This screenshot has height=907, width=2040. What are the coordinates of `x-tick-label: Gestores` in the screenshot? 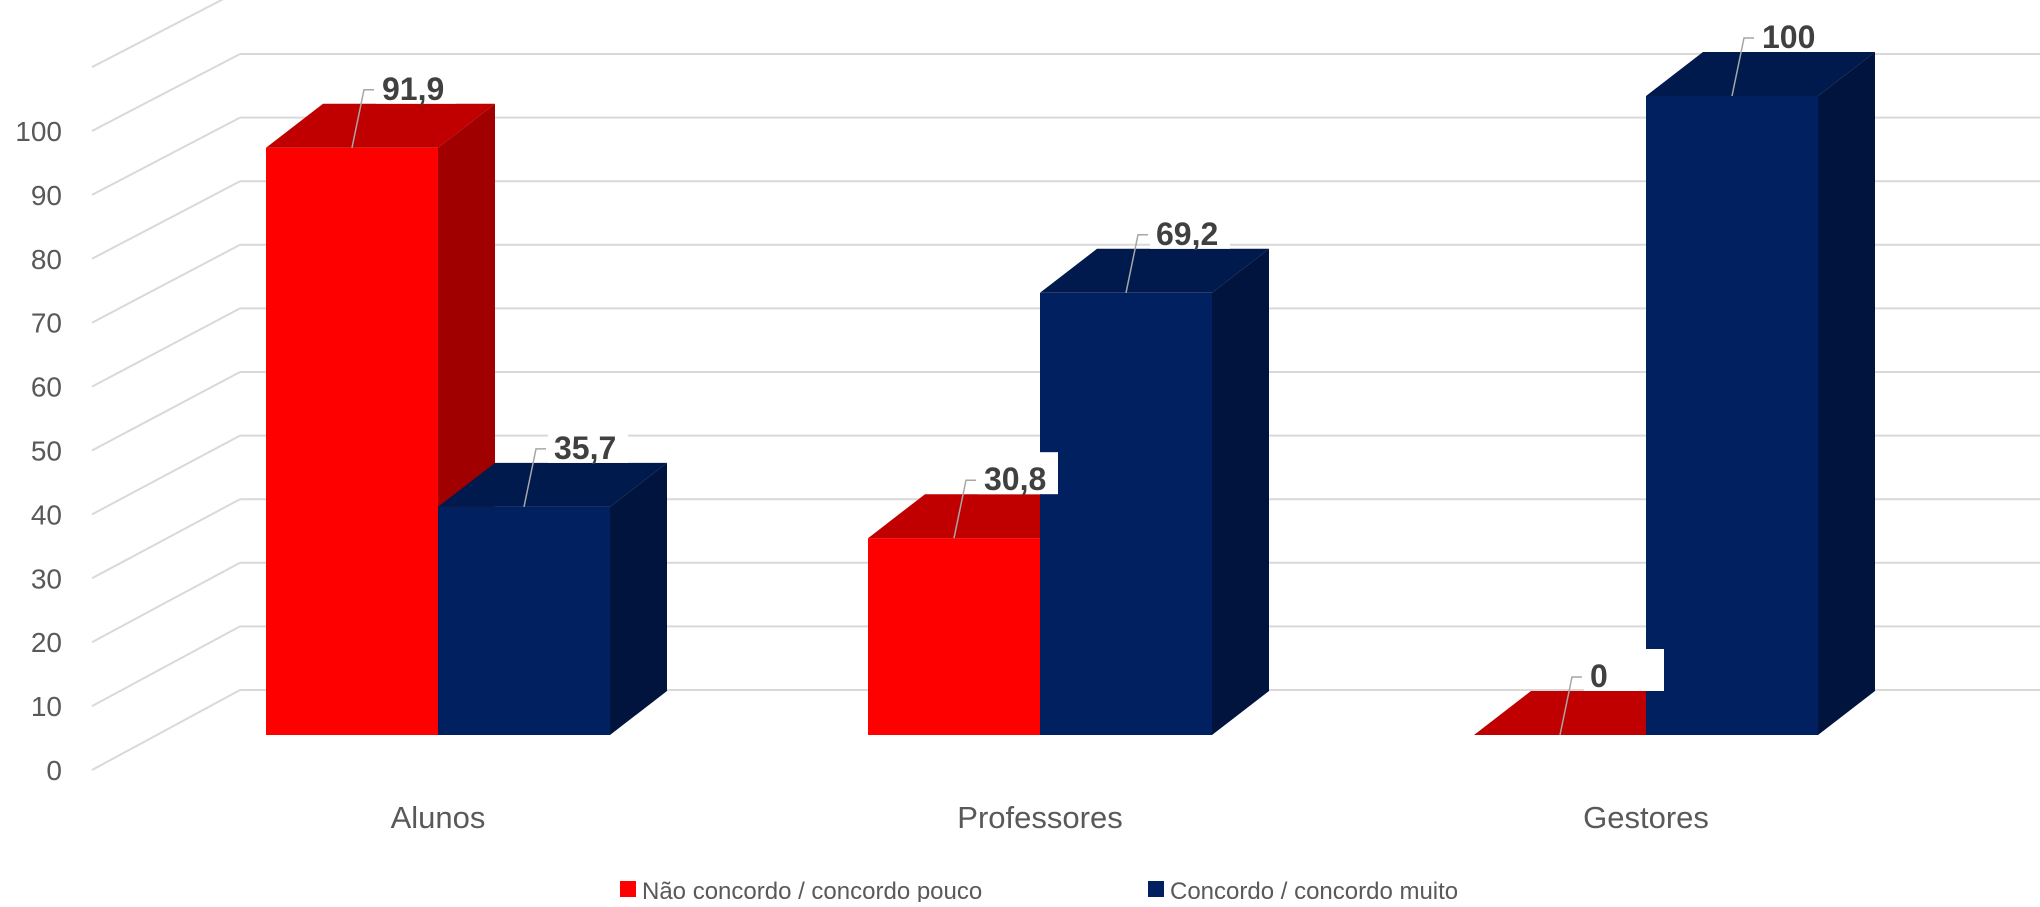 It's located at (1646, 817).